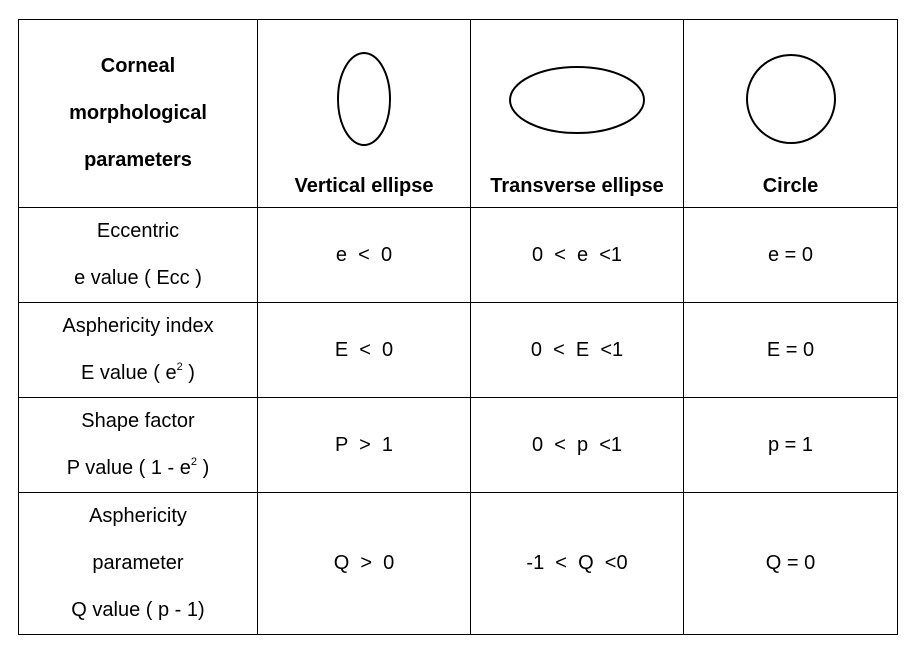 The width and height of the screenshot is (918, 650). I want to click on row-header-text: E value ( e, so click(129, 373).